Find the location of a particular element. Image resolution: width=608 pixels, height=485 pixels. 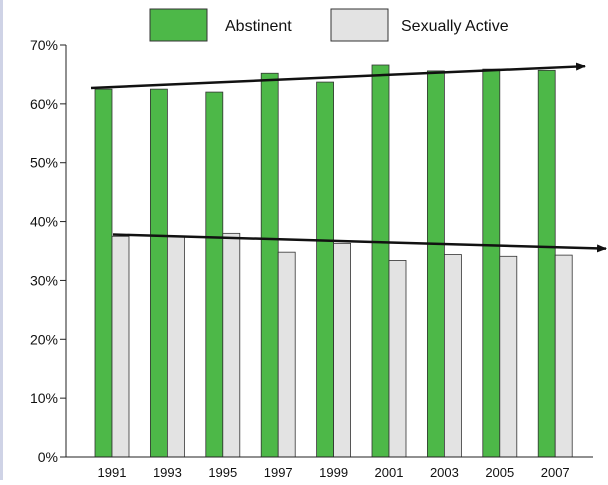

bar-abstinent-1993 is located at coordinates (158, 273).